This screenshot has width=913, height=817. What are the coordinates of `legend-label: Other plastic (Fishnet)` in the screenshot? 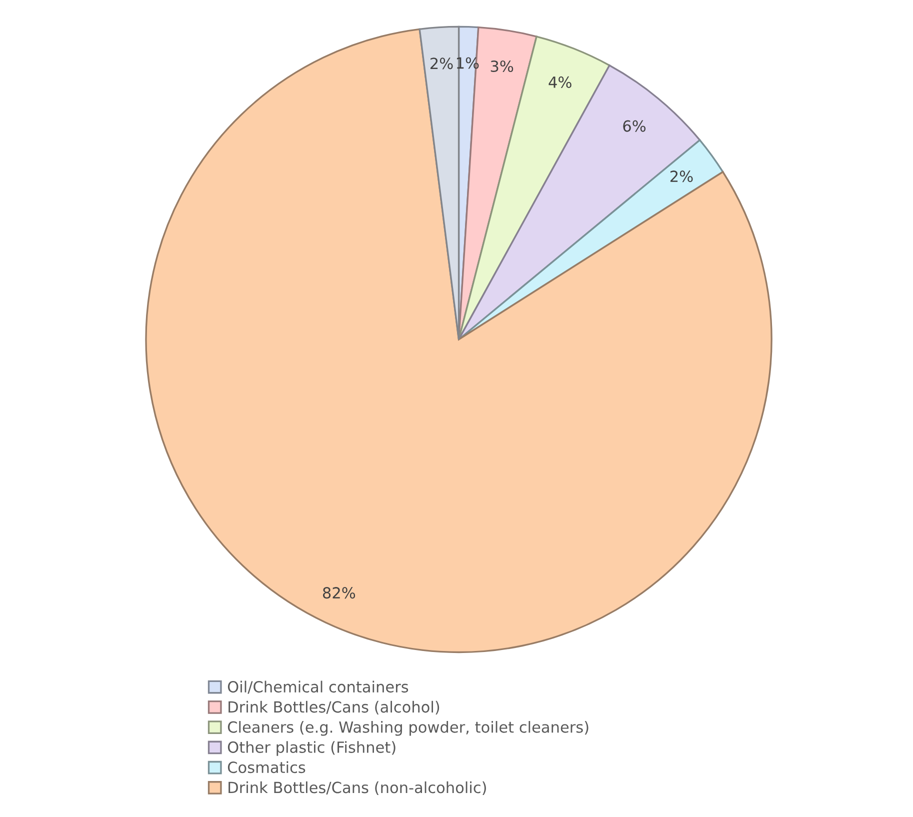 It's located at (312, 748).